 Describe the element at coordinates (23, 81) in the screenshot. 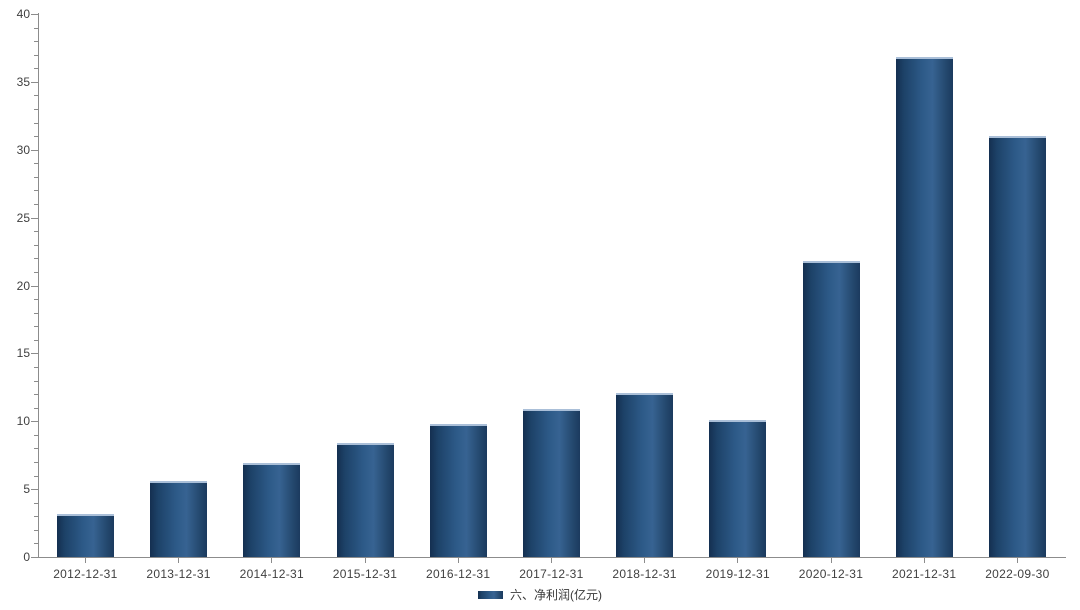

I see `y-tick-label: 35` at that location.